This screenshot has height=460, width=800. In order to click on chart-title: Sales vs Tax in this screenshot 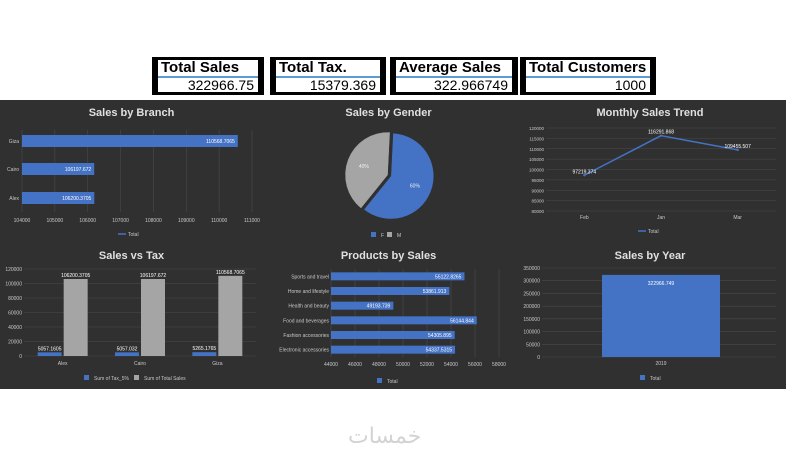, I will do `click(131, 256)`.